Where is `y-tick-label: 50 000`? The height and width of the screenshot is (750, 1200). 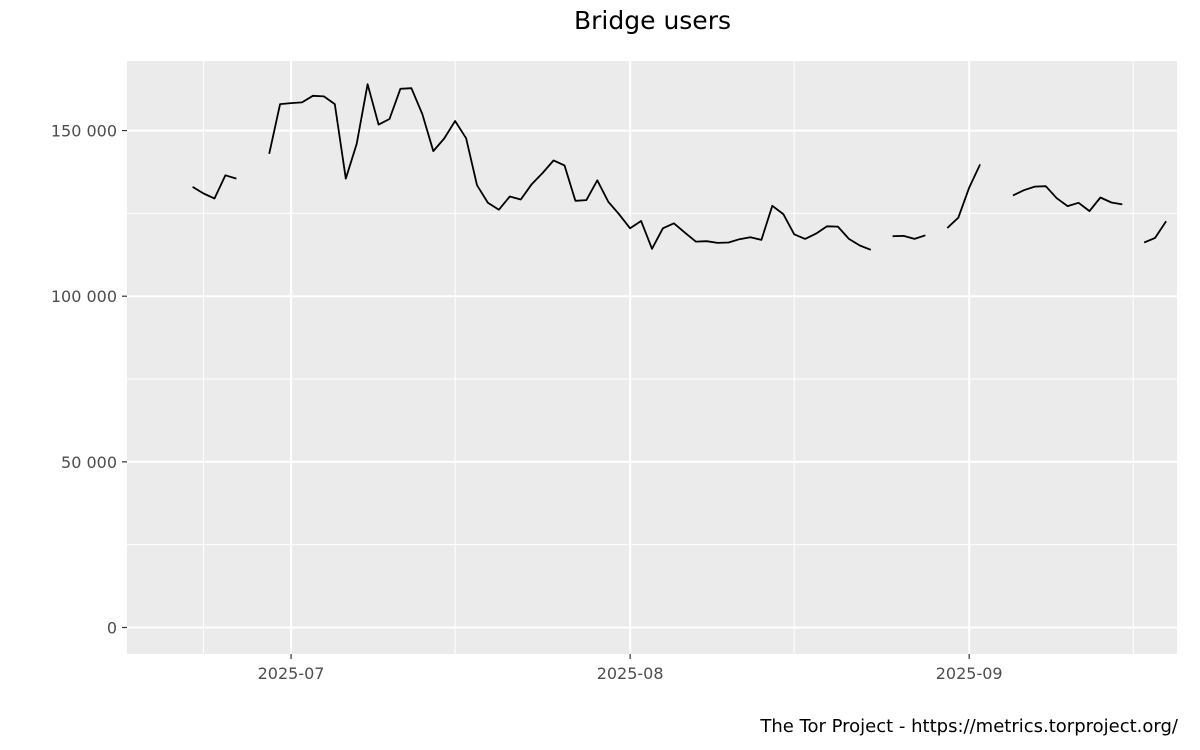 y-tick-label: 50 000 is located at coordinates (89, 462).